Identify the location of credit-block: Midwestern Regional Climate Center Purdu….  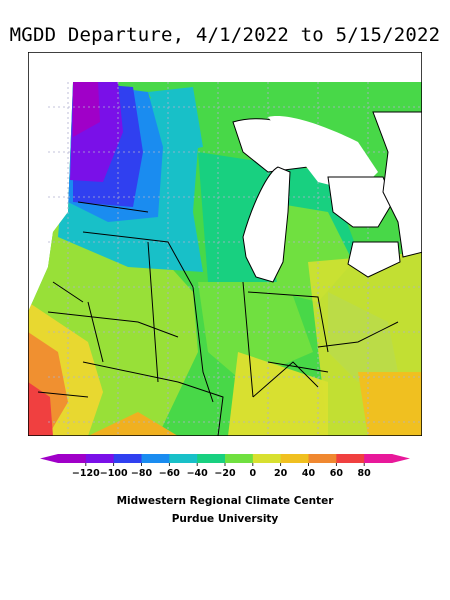
(225, 510).